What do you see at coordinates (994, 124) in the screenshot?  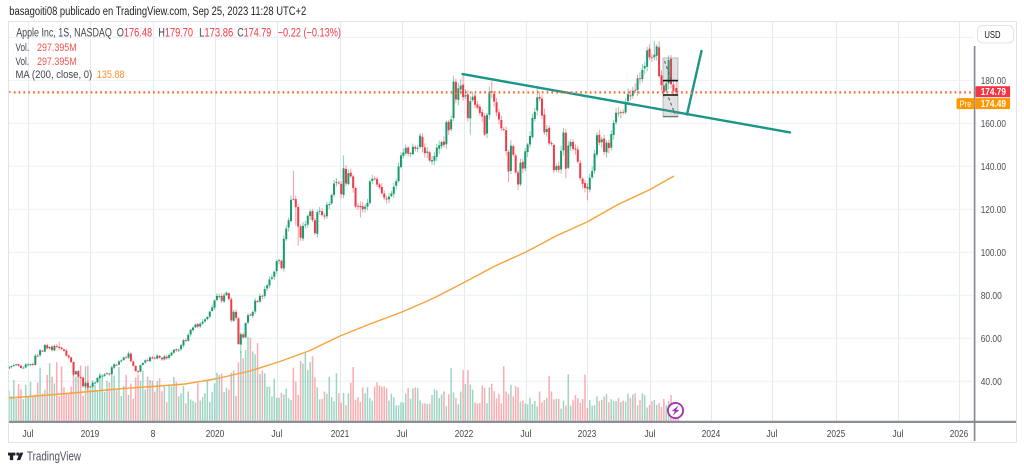 I see `svg-text: 160.00` at bounding box center [994, 124].